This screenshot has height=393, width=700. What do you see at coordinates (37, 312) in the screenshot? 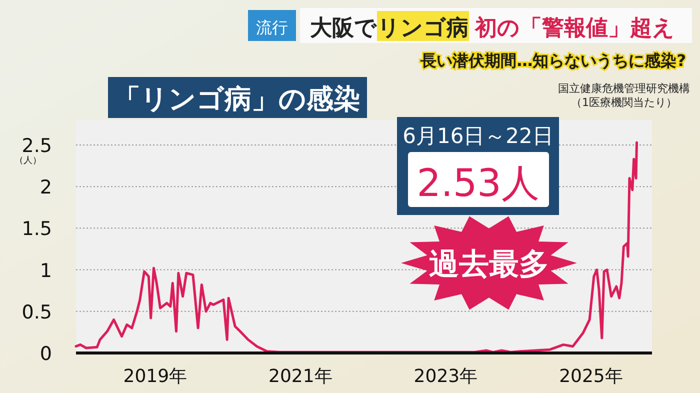
I see `y-tick-label: 0.5` at bounding box center [37, 312].